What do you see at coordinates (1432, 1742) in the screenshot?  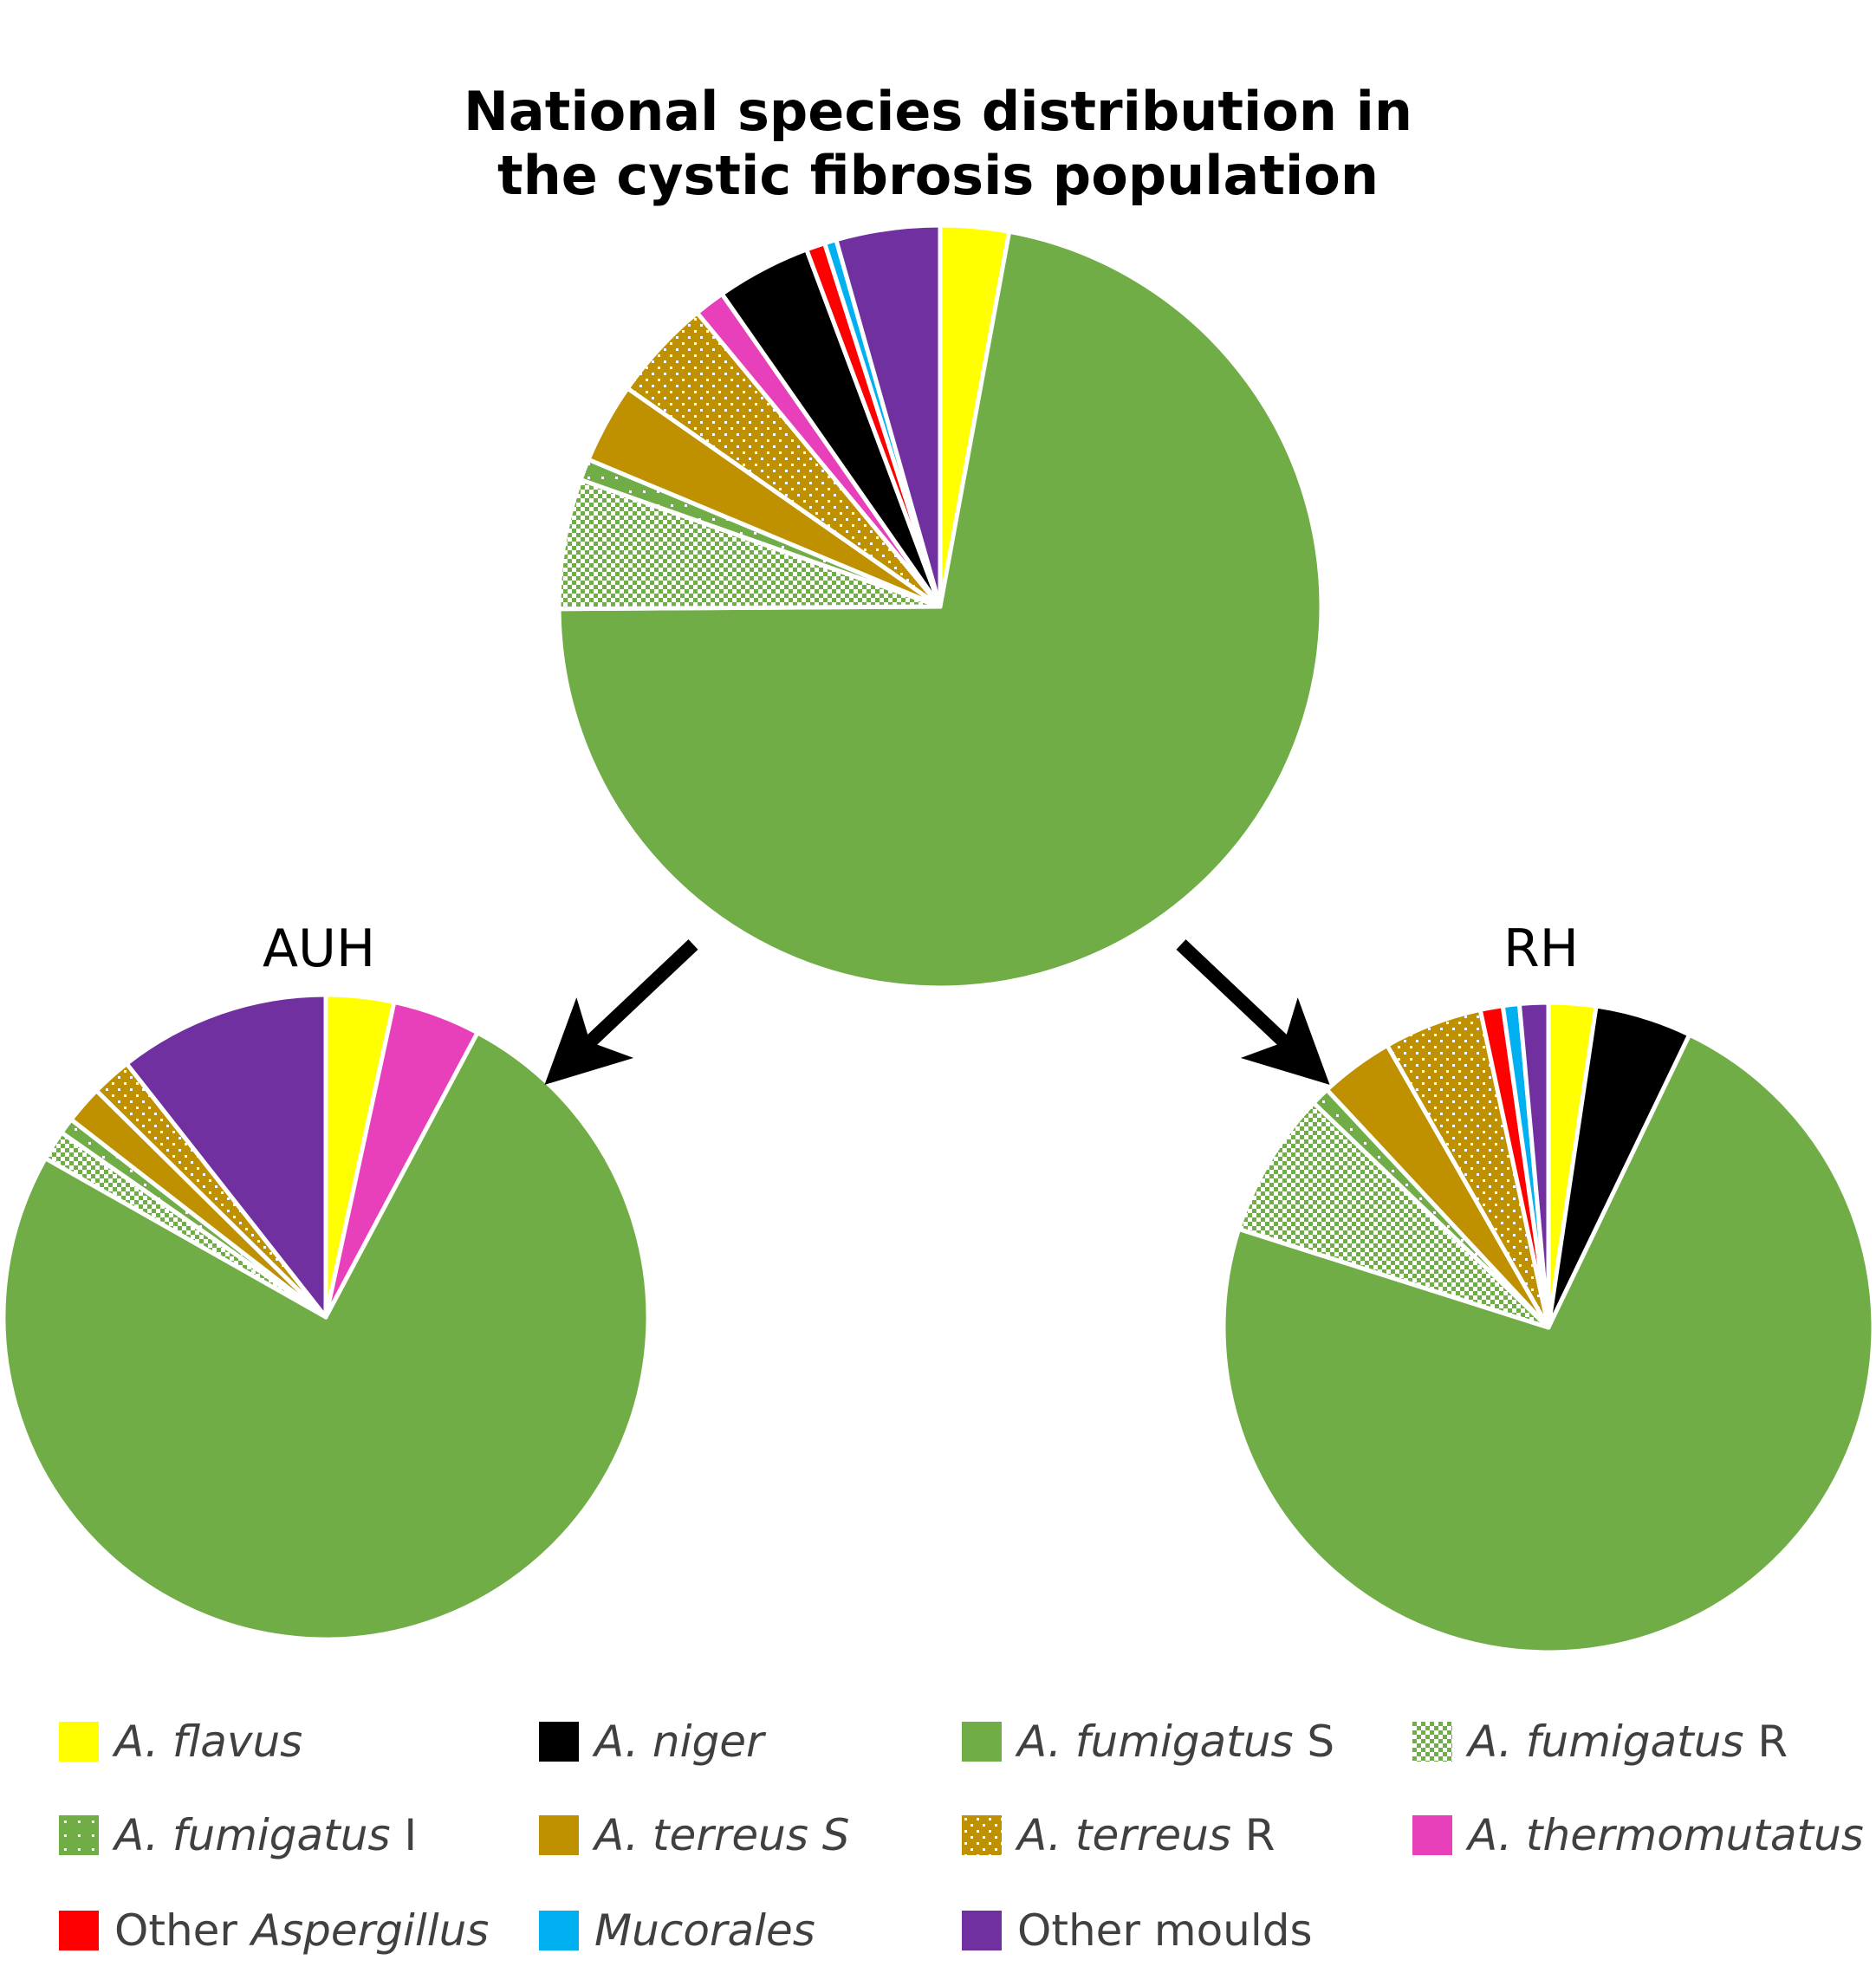 I see `legend-swatch-a-fumigatus-r` at bounding box center [1432, 1742].